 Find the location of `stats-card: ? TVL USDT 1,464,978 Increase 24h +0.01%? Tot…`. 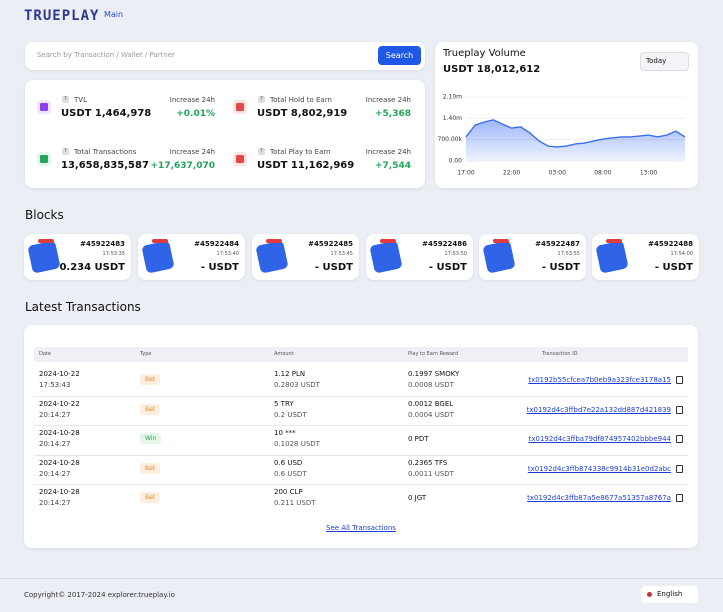

stats-card: ? TVL USDT 1,464,978 Increase 24h +0.01%? Tot… is located at coordinates (225, 134).